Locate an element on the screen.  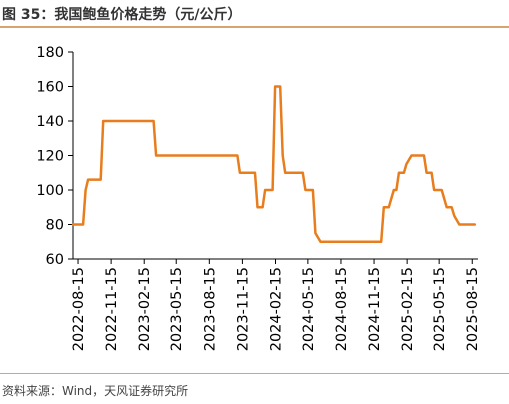
y-tick-label: 60 is located at coordinates (55, 260).